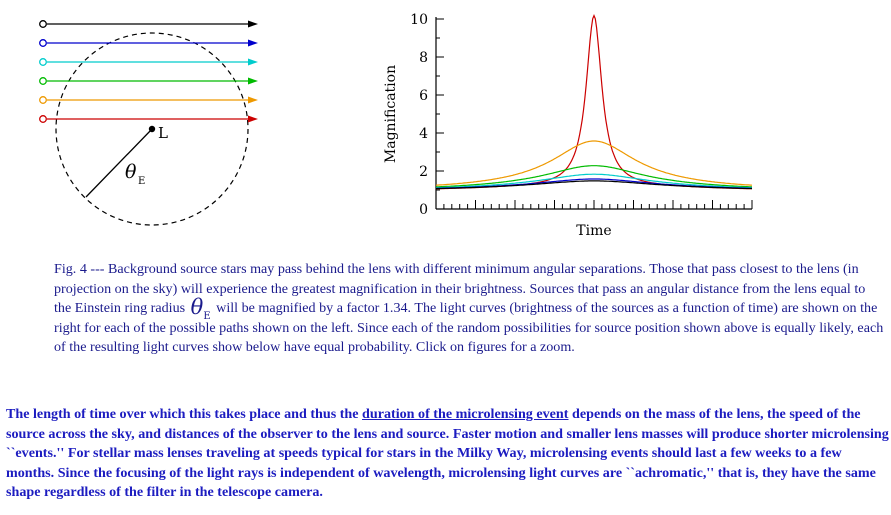 This screenshot has width=891, height=515. What do you see at coordinates (423, 96) in the screenshot?
I see `y-tick-label: 6` at bounding box center [423, 96].